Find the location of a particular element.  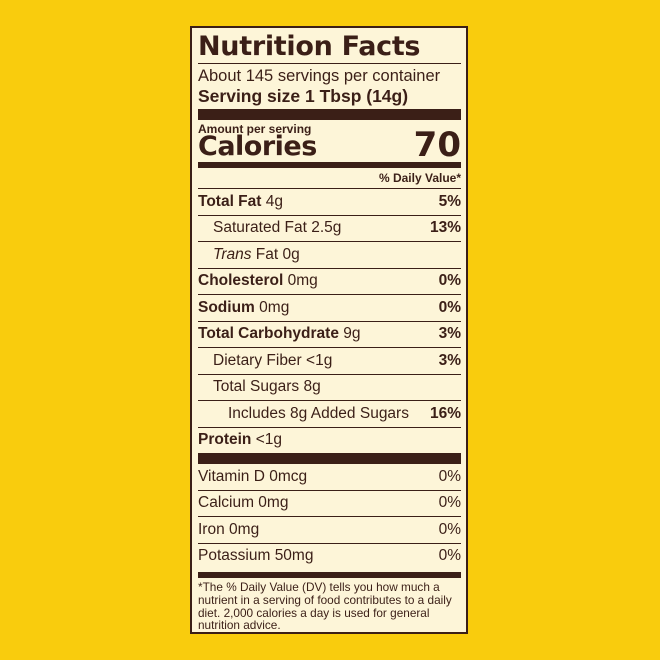

calories-value: 70 is located at coordinates (437, 145).